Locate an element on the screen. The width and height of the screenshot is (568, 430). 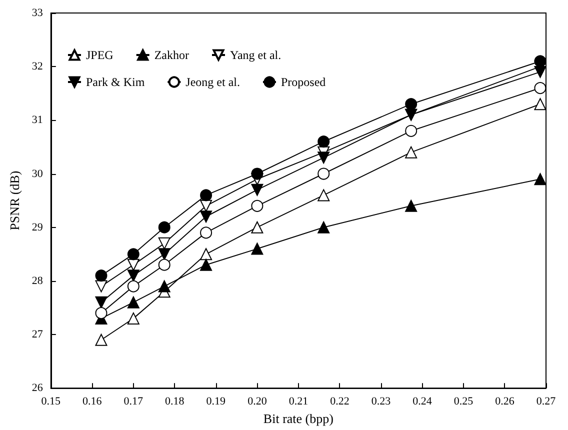
y-tick-label: 27 is located at coordinates (38, 334).